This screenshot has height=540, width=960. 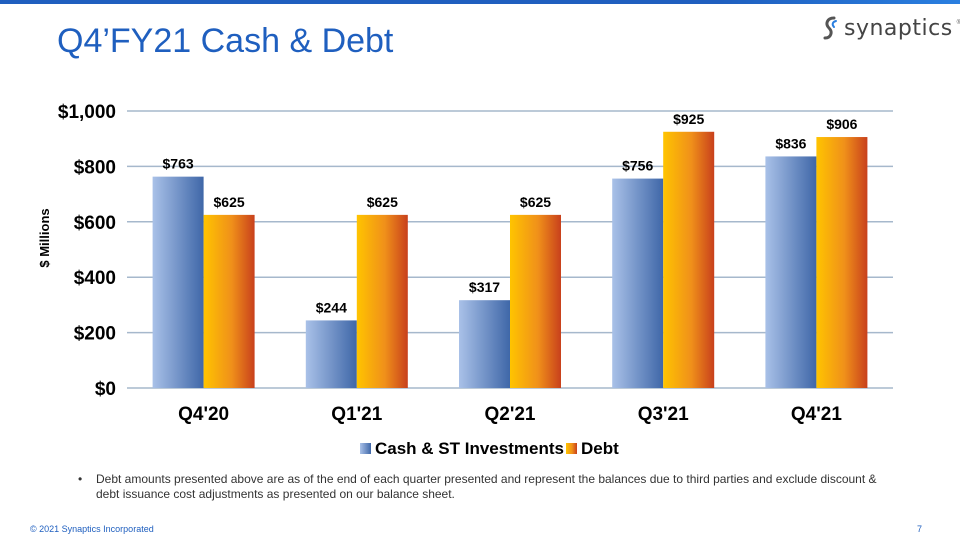 I want to click on synaptics-logo-icon, so click(x=830, y=28).